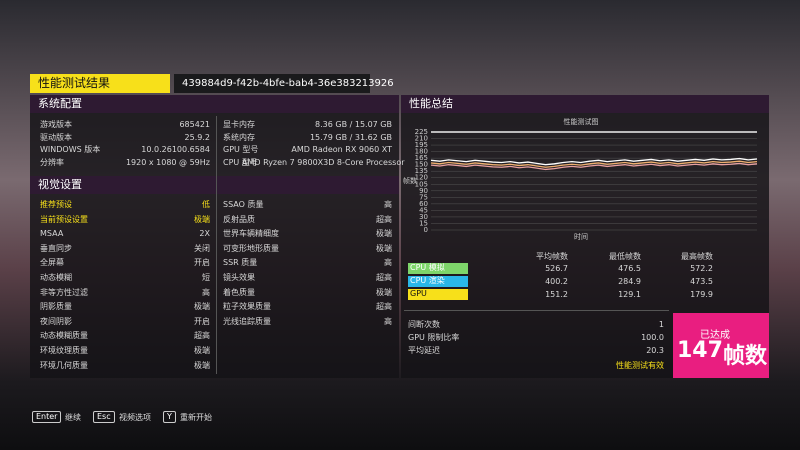  I want to click on setting-label: 驱动版本, so click(56, 137).